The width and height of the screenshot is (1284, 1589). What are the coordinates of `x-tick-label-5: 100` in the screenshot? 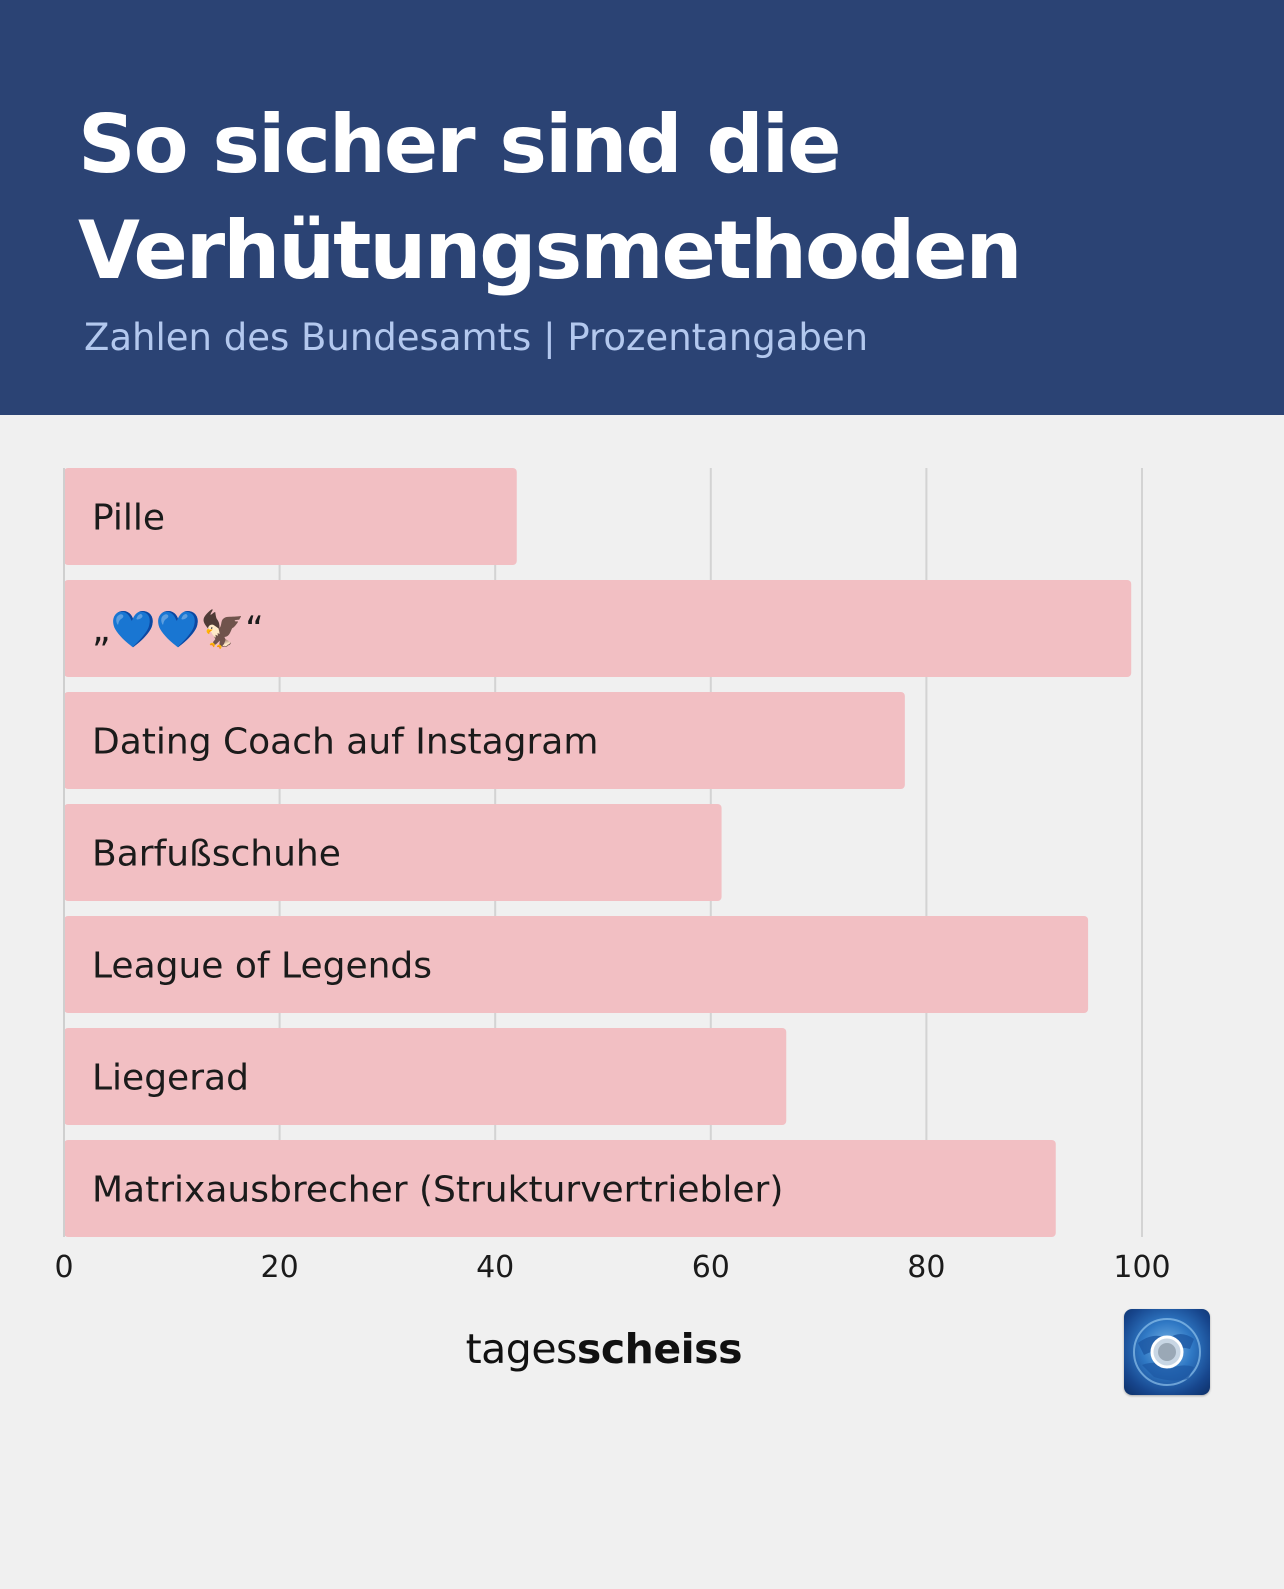 It's located at (1141, 1267).